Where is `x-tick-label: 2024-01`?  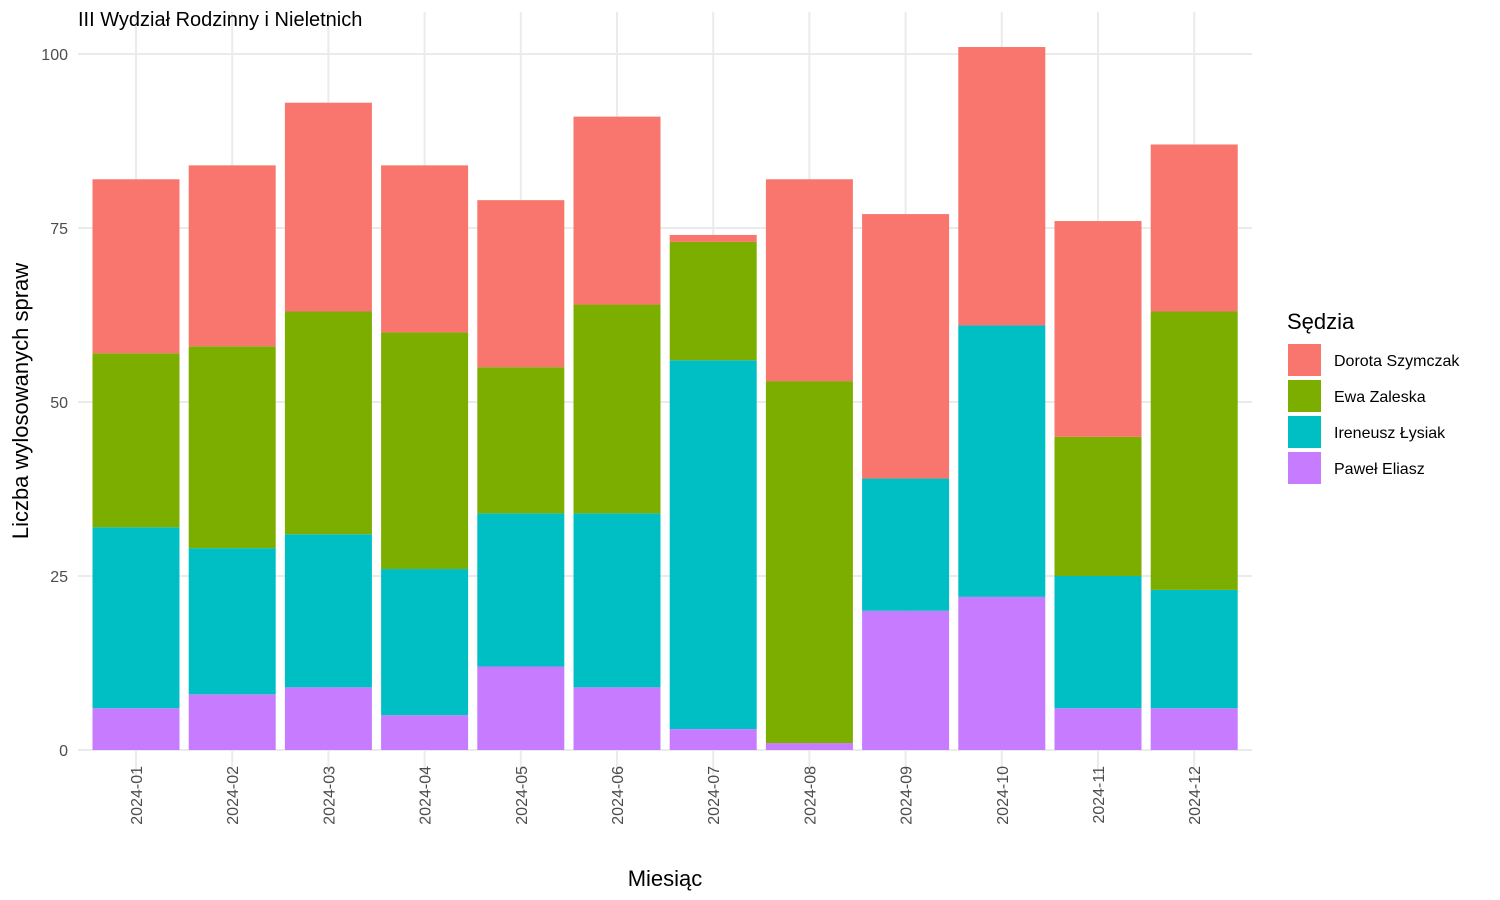
x-tick-label: 2024-01 is located at coordinates (137, 795).